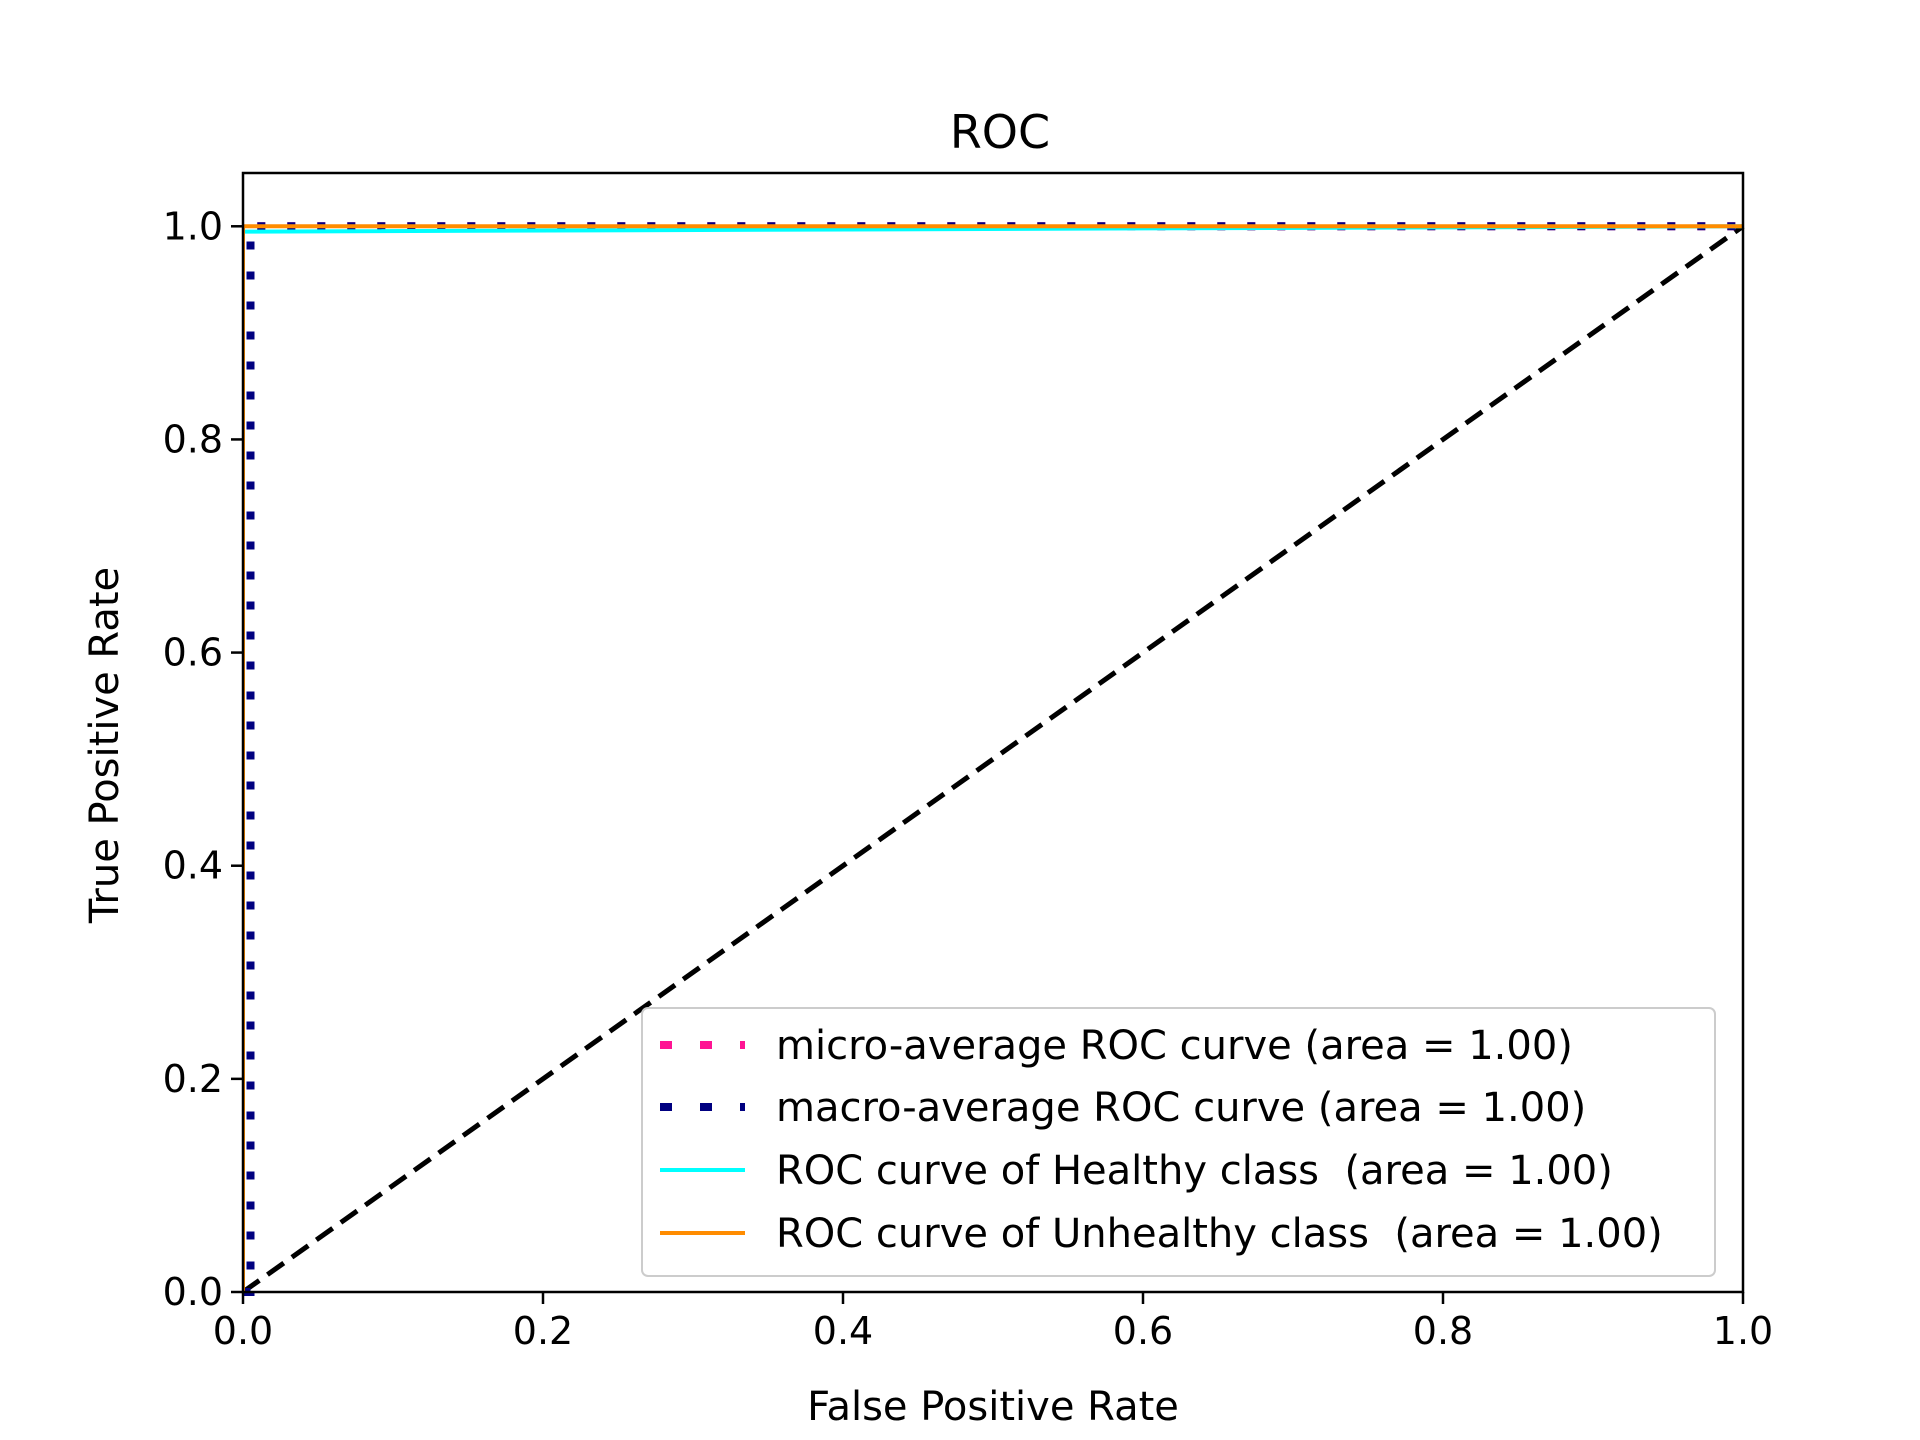 This screenshot has width=1920, height=1440. Describe the element at coordinates (993, 1407) in the screenshot. I see `x-axis-label: False Positive Rate` at that location.